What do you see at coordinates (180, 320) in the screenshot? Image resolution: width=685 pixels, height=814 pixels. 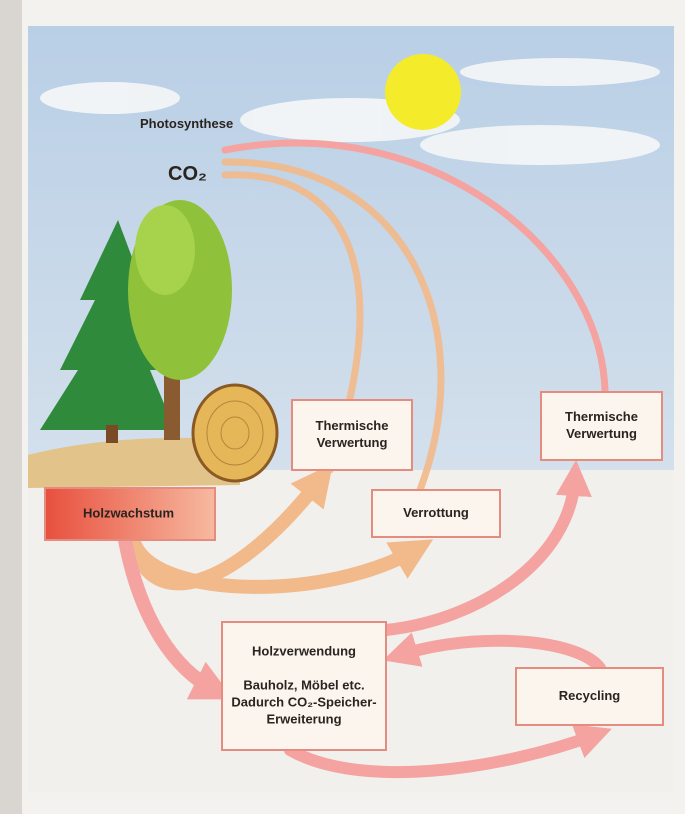 I see `deciduous-tree` at bounding box center [180, 320].